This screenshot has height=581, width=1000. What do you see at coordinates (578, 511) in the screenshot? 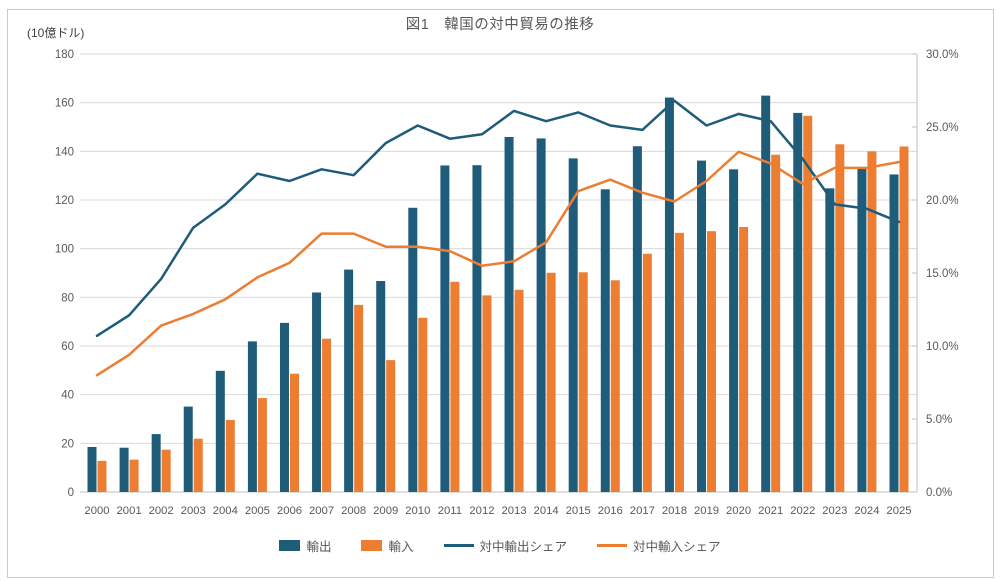
I see `x-axis-label: 2015` at bounding box center [578, 511].